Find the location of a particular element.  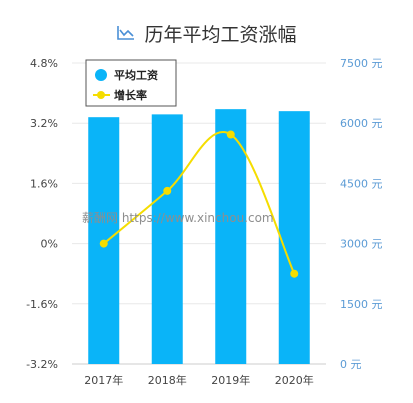

x-tick-label: 2020年 is located at coordinates (294, 380).